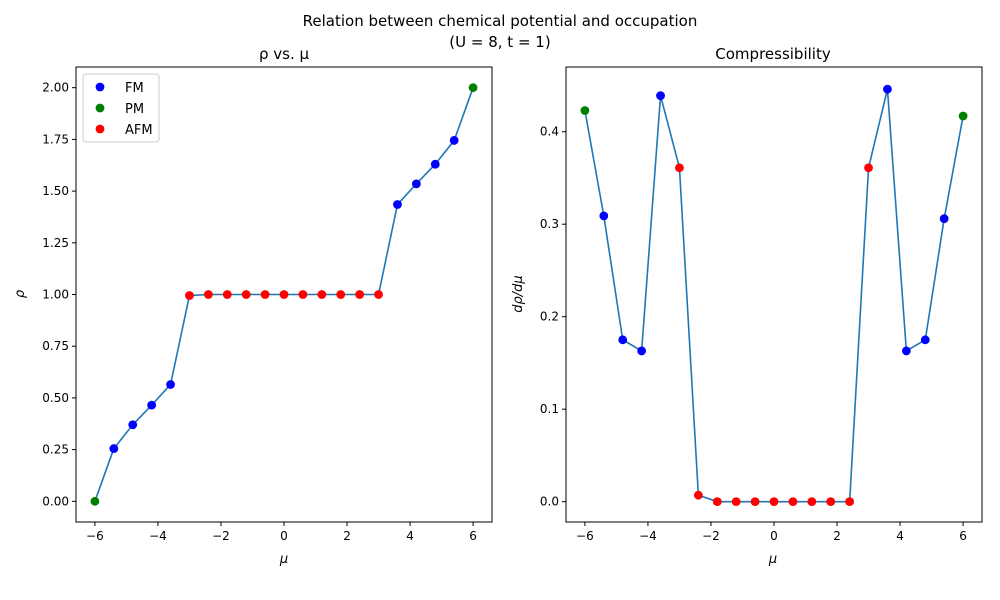  What do you see at coordinates (100, 129) in the screenshot?
I see `legend-marker-afm` at bounding box center [100, 129].